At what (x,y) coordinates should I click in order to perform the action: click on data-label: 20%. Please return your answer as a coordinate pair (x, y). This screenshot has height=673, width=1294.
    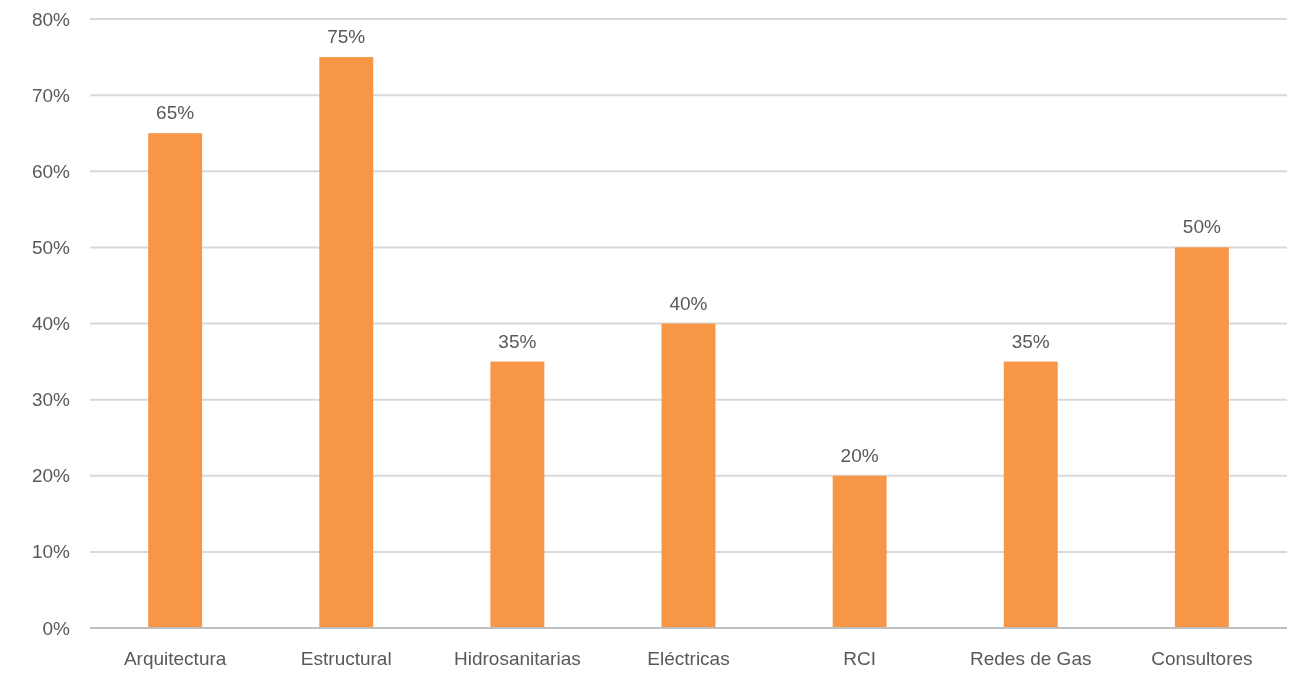
    Looking at the image, I should click on (859, 455).